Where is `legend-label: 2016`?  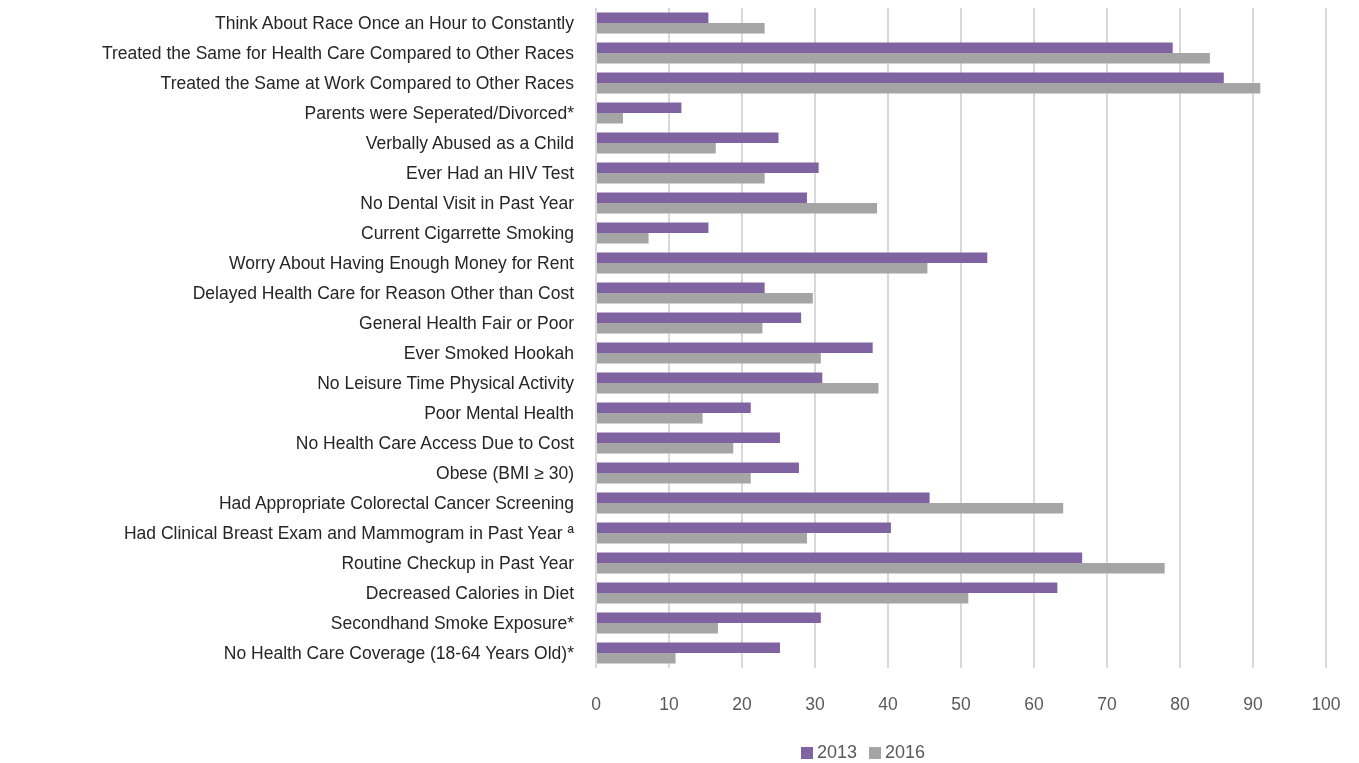 legend-label: 2016 is located at coordinates (905, 752).